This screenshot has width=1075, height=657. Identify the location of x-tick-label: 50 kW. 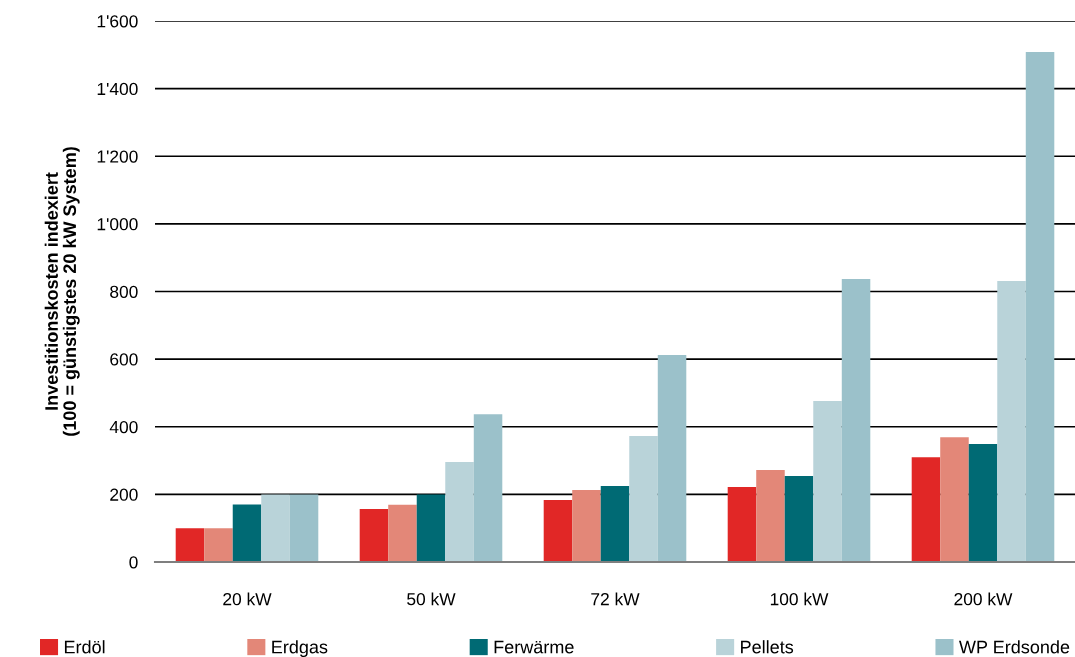
(431, 599).